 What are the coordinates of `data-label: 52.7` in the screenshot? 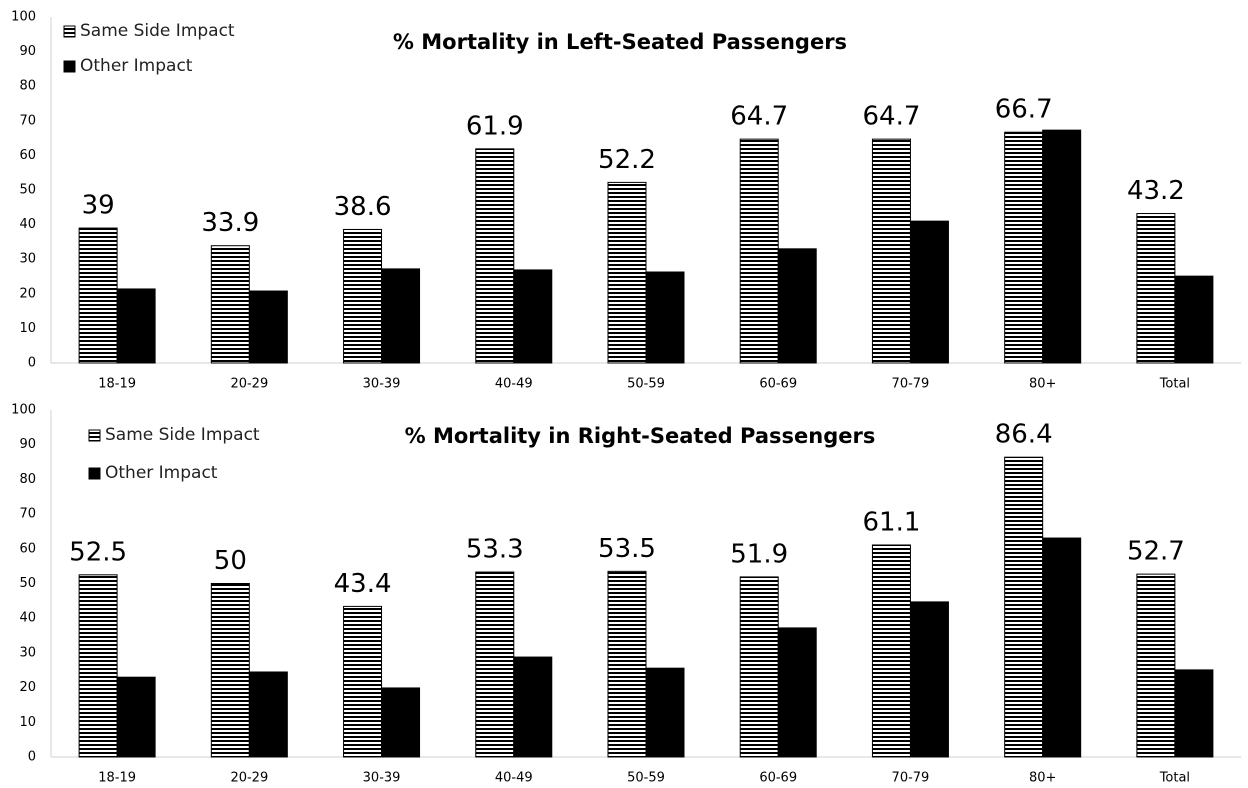 It's located at (1156, 552).